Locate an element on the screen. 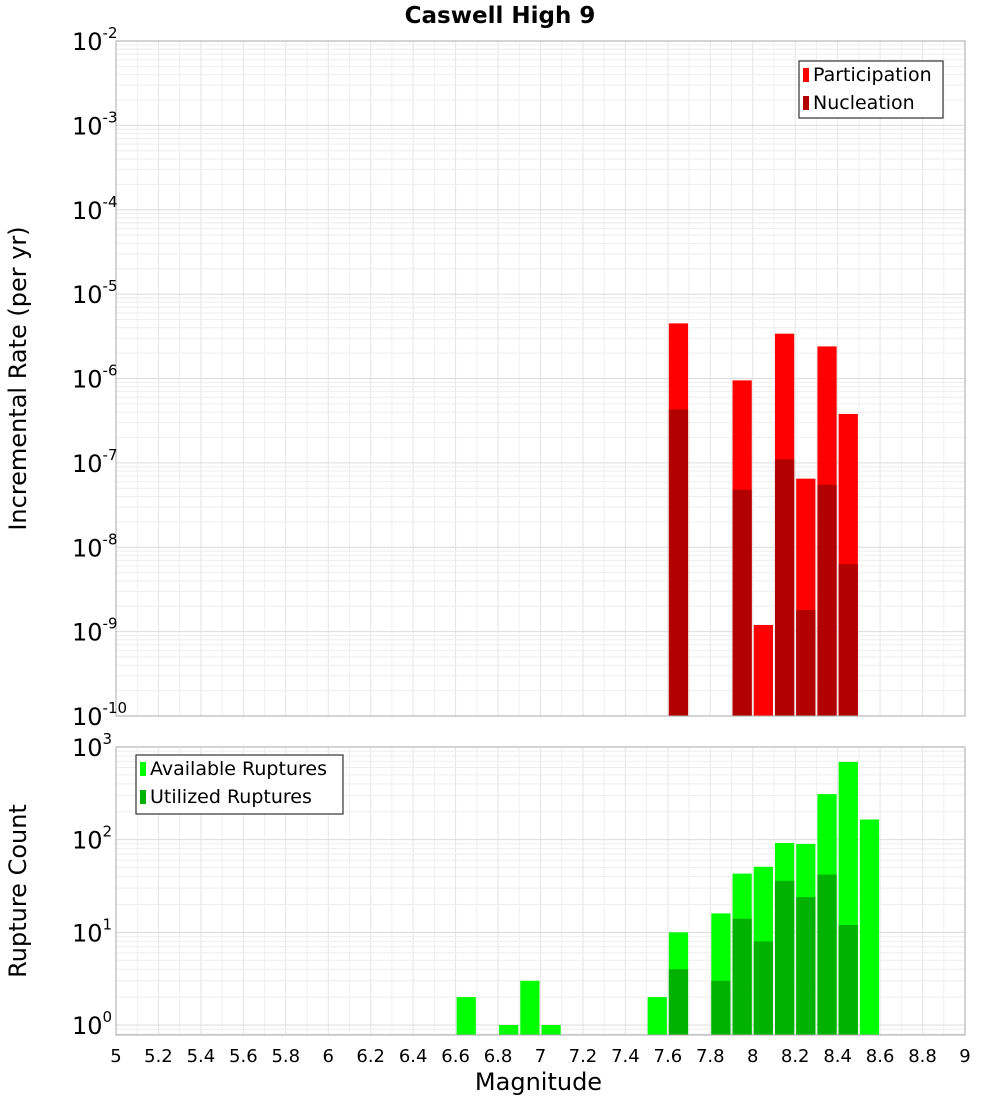 The height and width of the screenshot is (1100, 1000). chart1-y-tick-label: 10³ is located at coordinates (92, 746).